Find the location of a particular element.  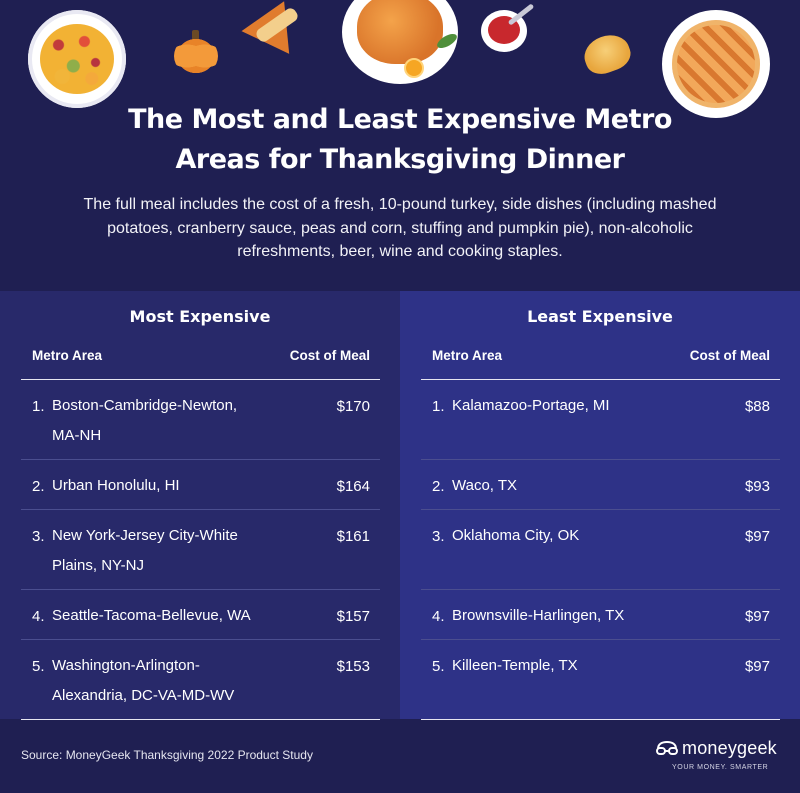

table-row: 1. Boston-Cambridge-Newton, MA-NH $170 is located at coordinates (200, 420).